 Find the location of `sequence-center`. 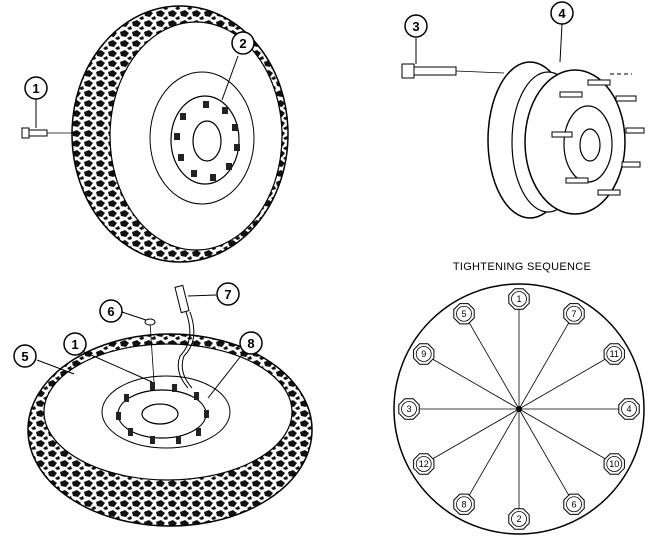

sequence-center is located at coordinates (519, 409).